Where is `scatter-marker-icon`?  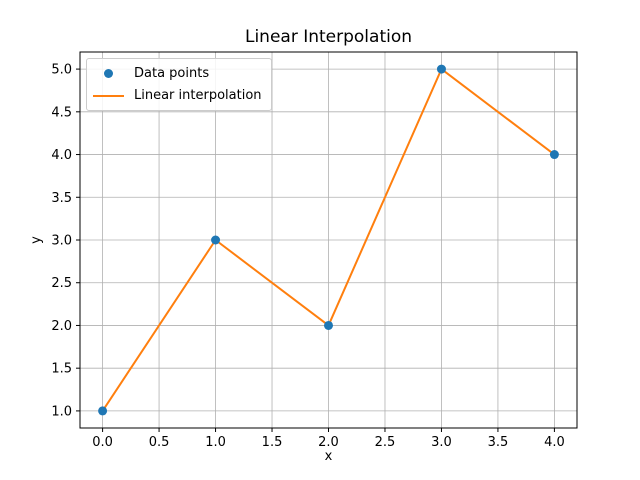
scatter-marker-icon is located at coordinates (108, 73).